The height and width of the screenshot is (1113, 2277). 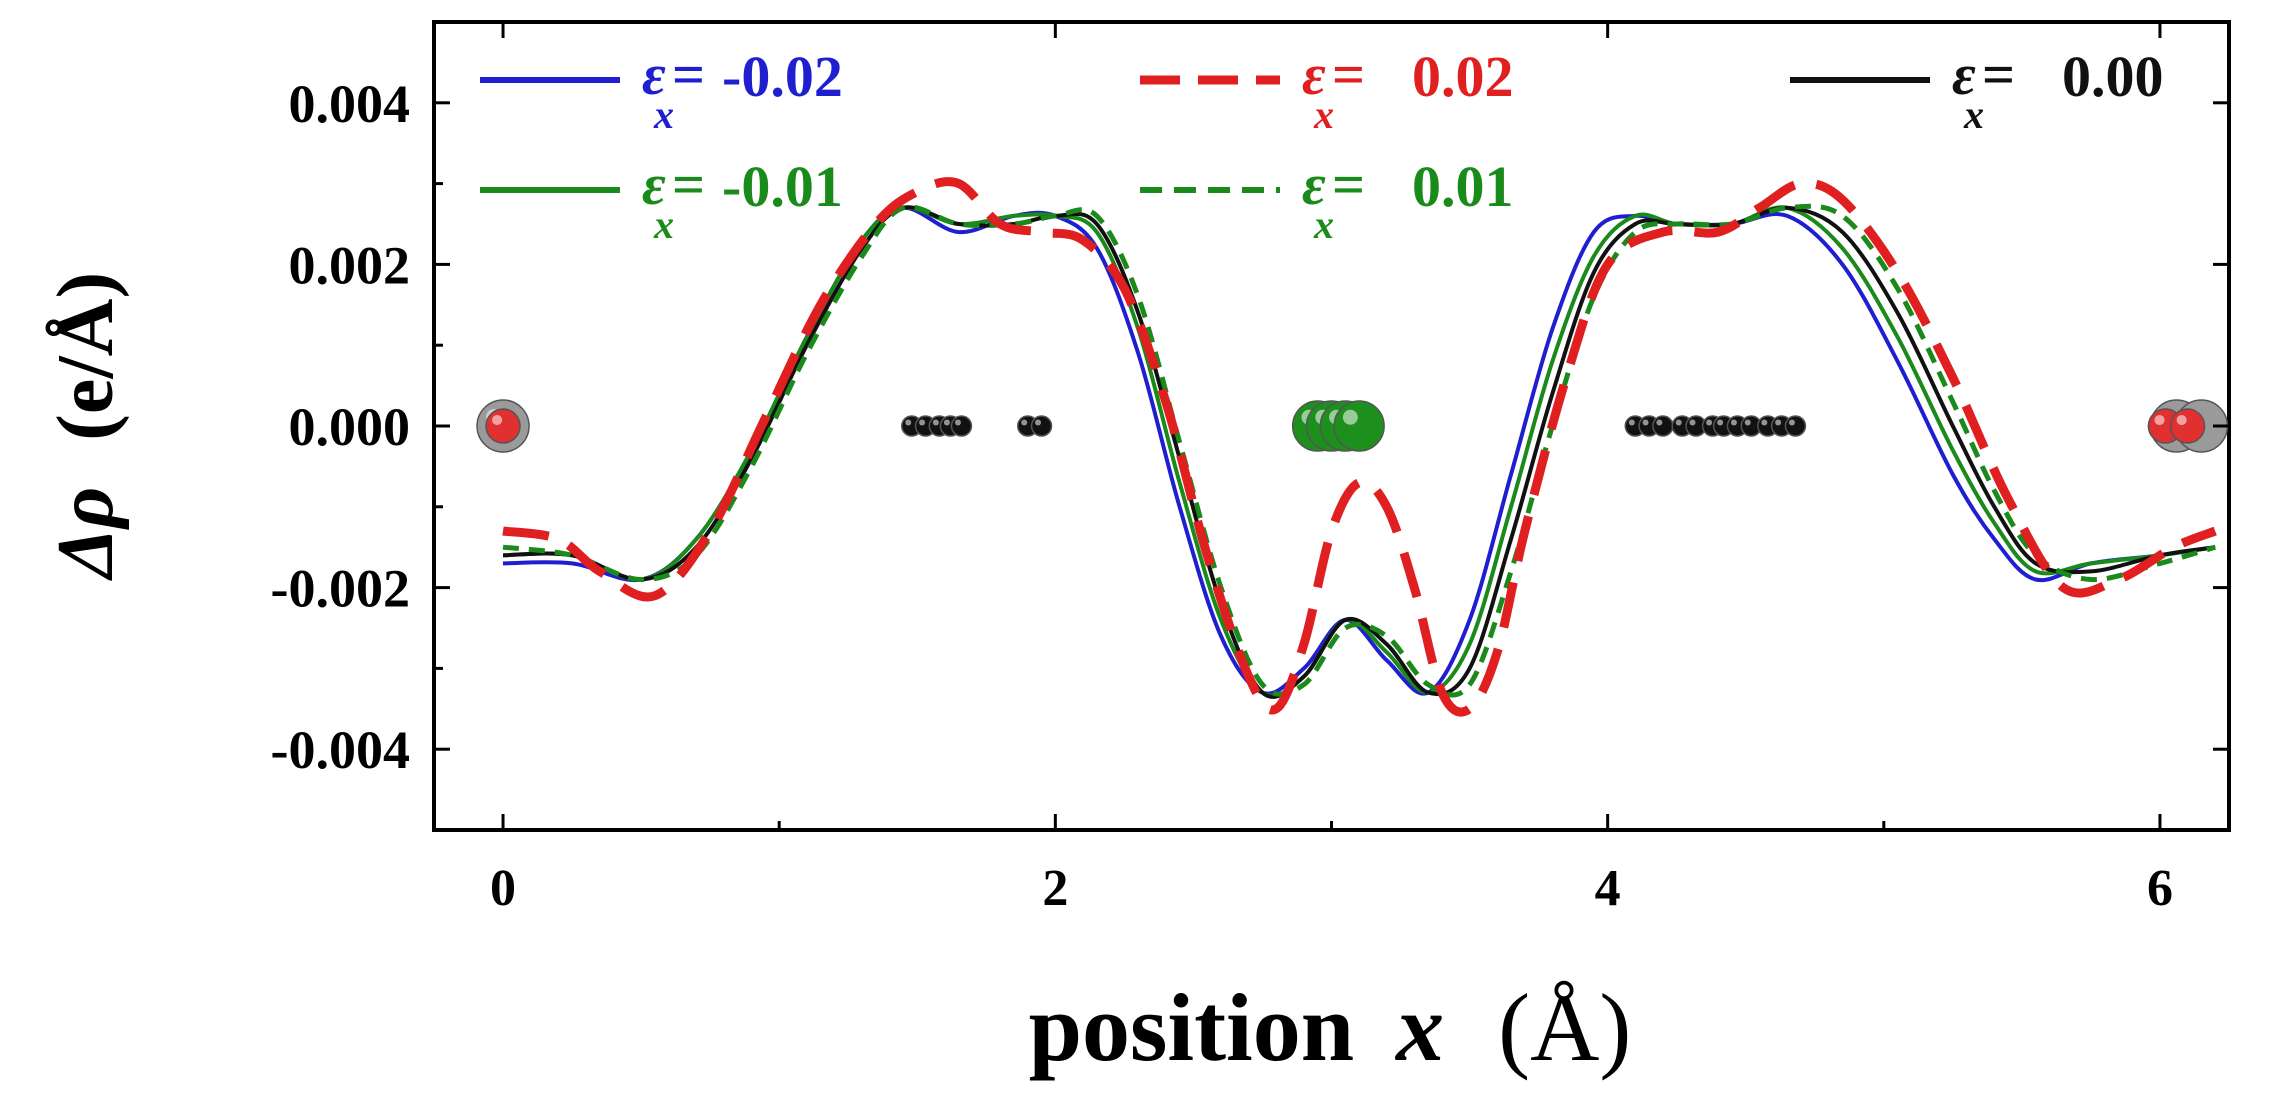 What do you see at coordinates (350, 427) in the screenshot?
I see `y-tick-label: 0.000` at bounding box center [350, 427].